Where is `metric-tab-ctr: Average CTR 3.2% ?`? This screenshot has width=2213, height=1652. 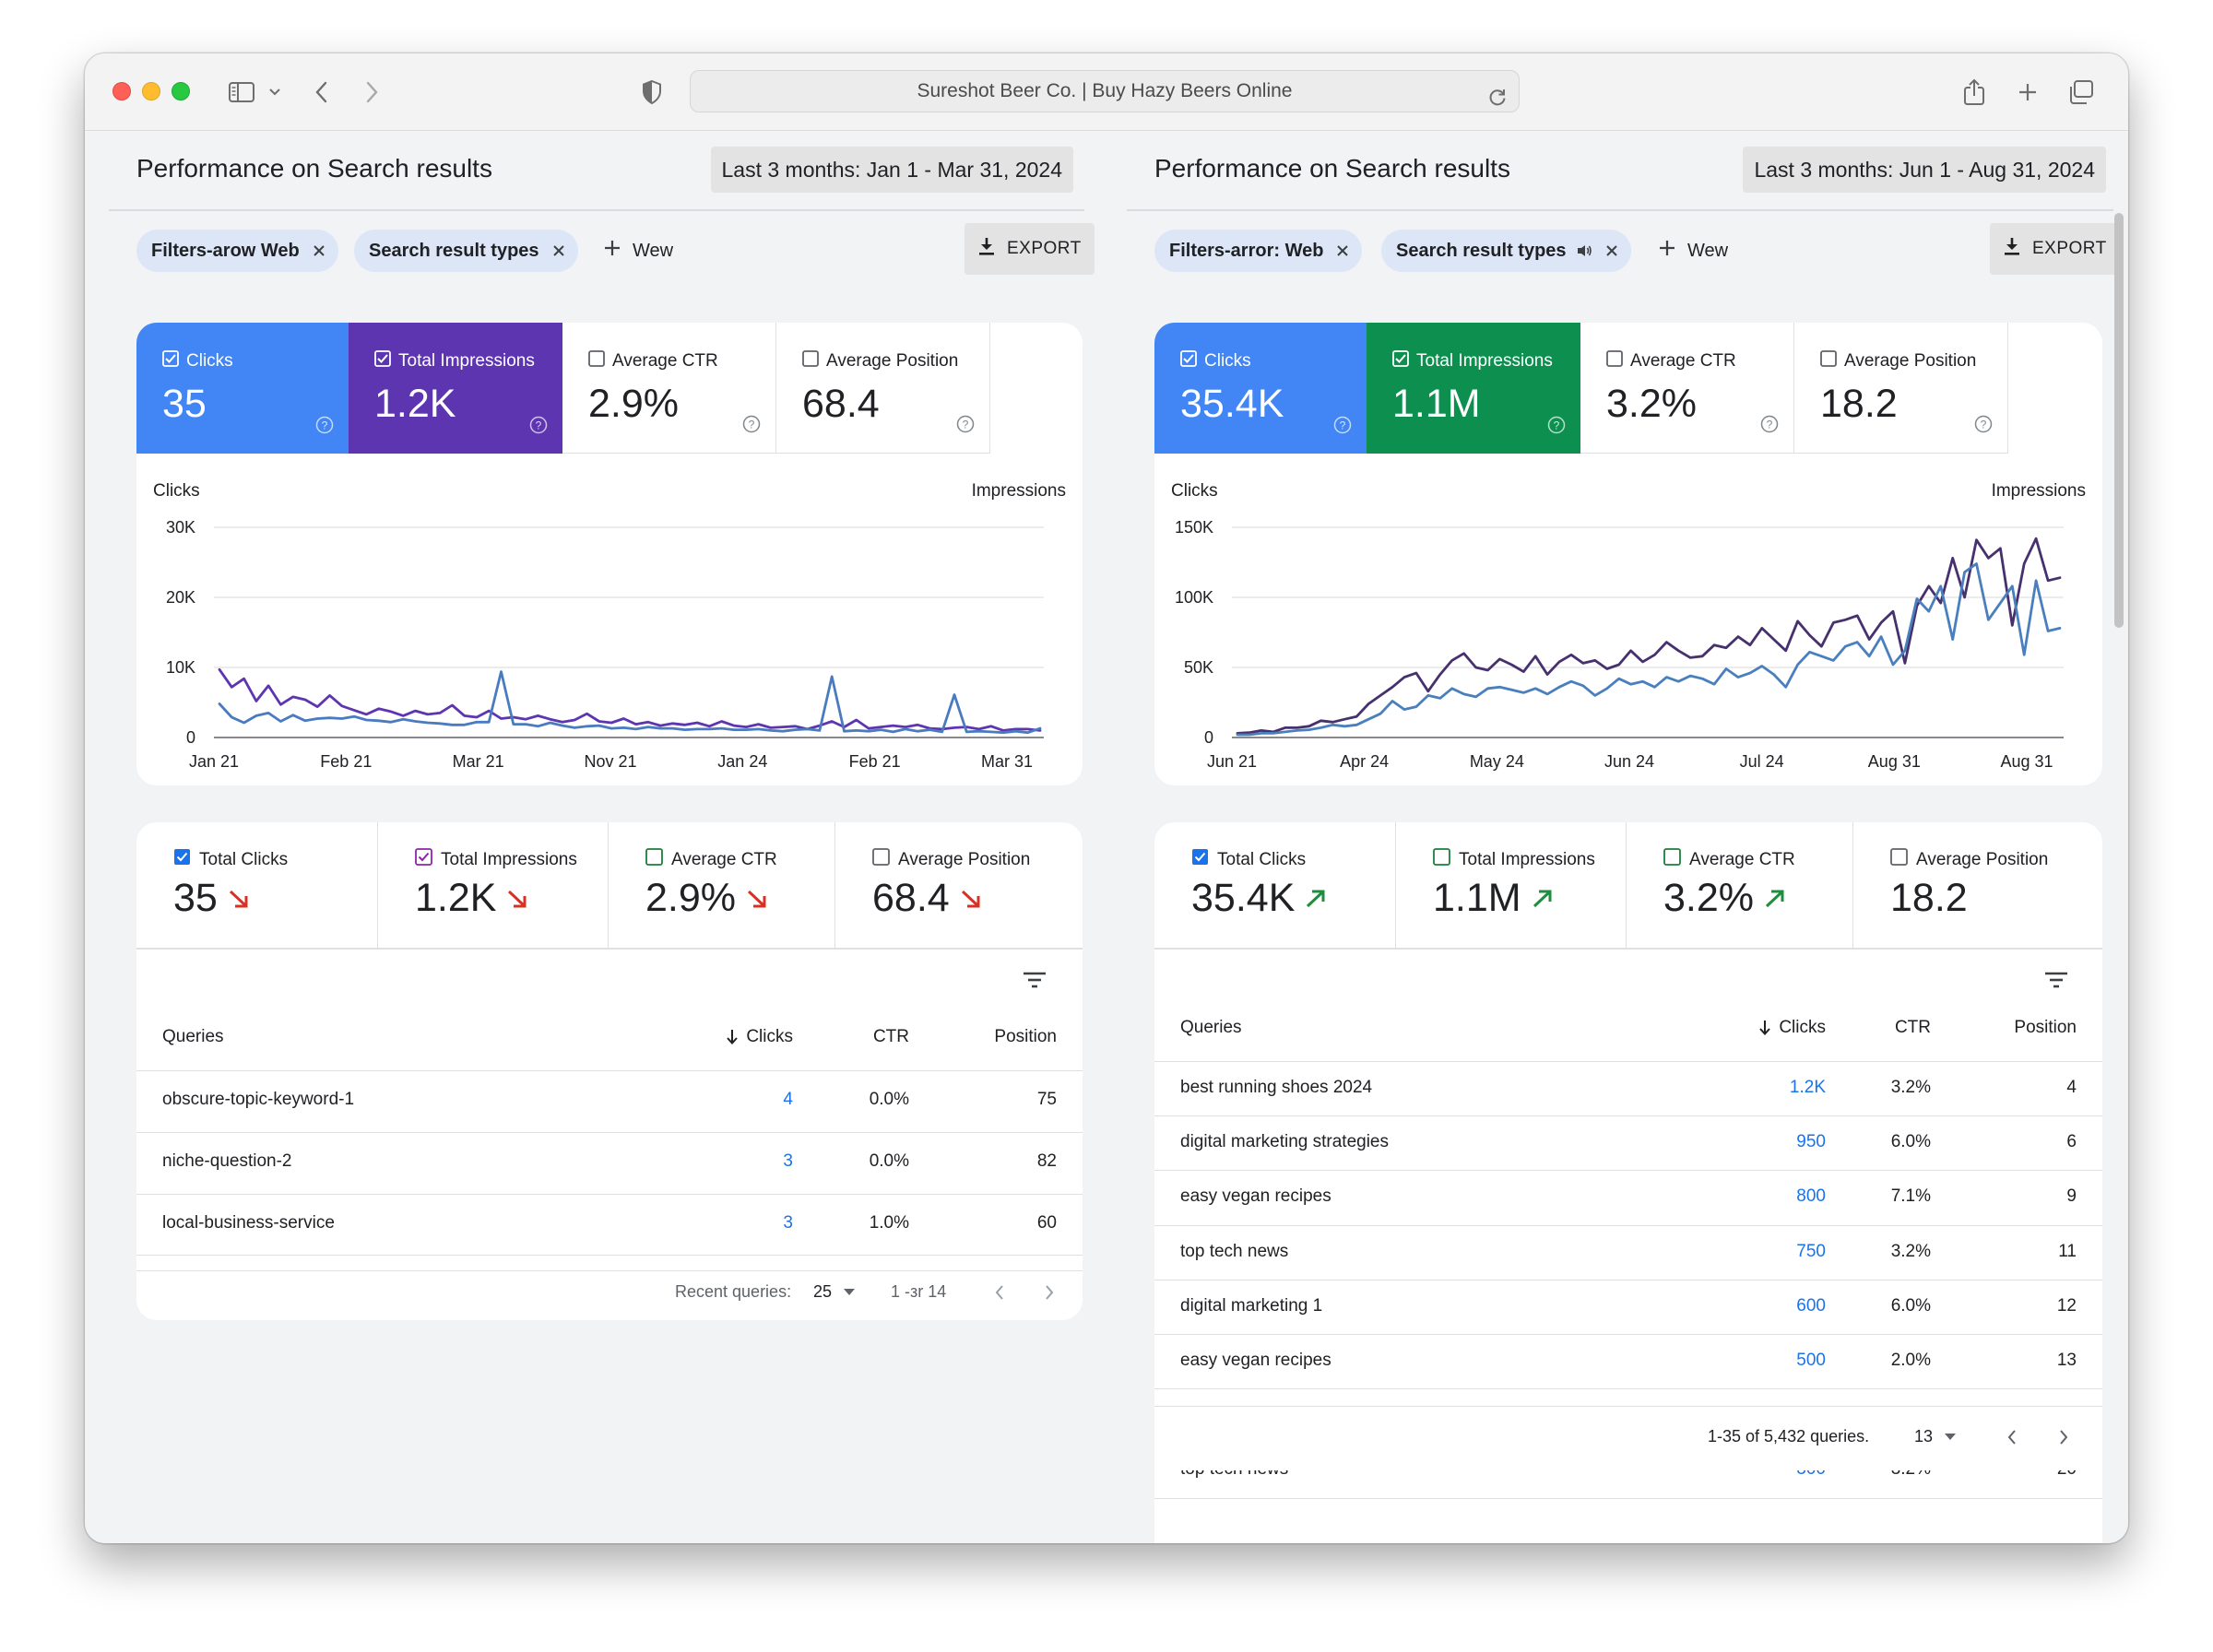 metric-tab-ctr: Average CTR 3.2% ? is located at coordinates (1687, 388).